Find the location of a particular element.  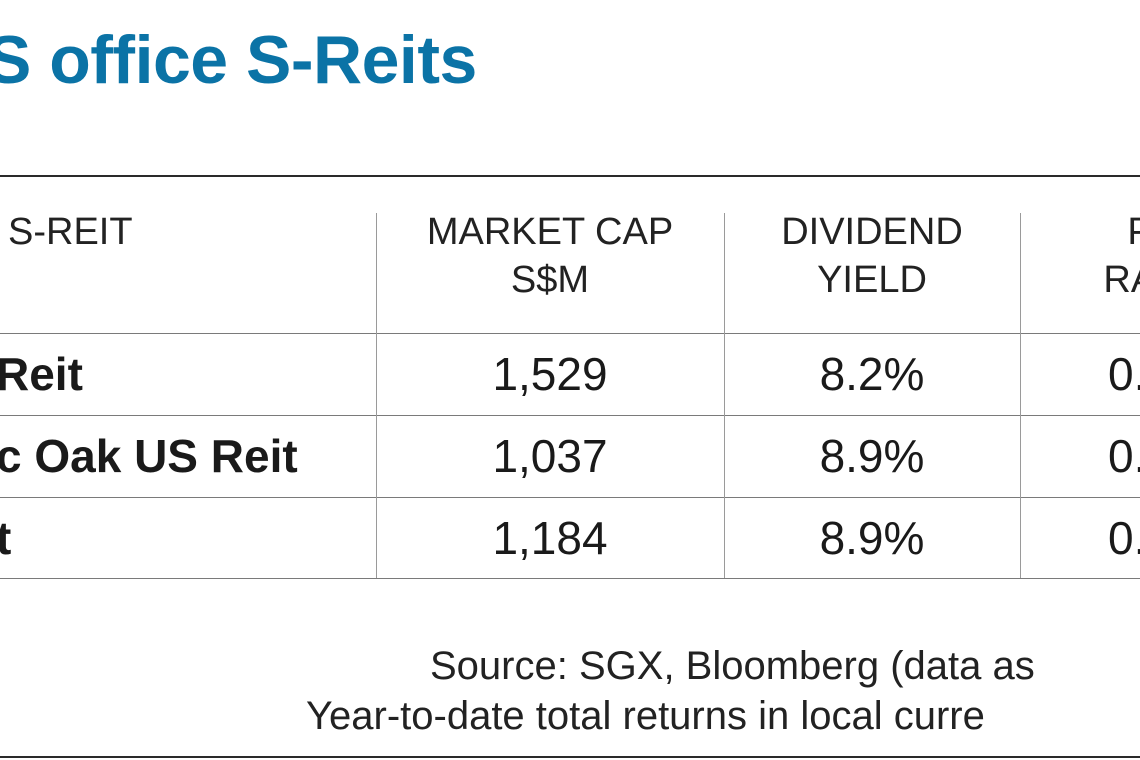

row-name: Reit is located at coordinates (41, 374).